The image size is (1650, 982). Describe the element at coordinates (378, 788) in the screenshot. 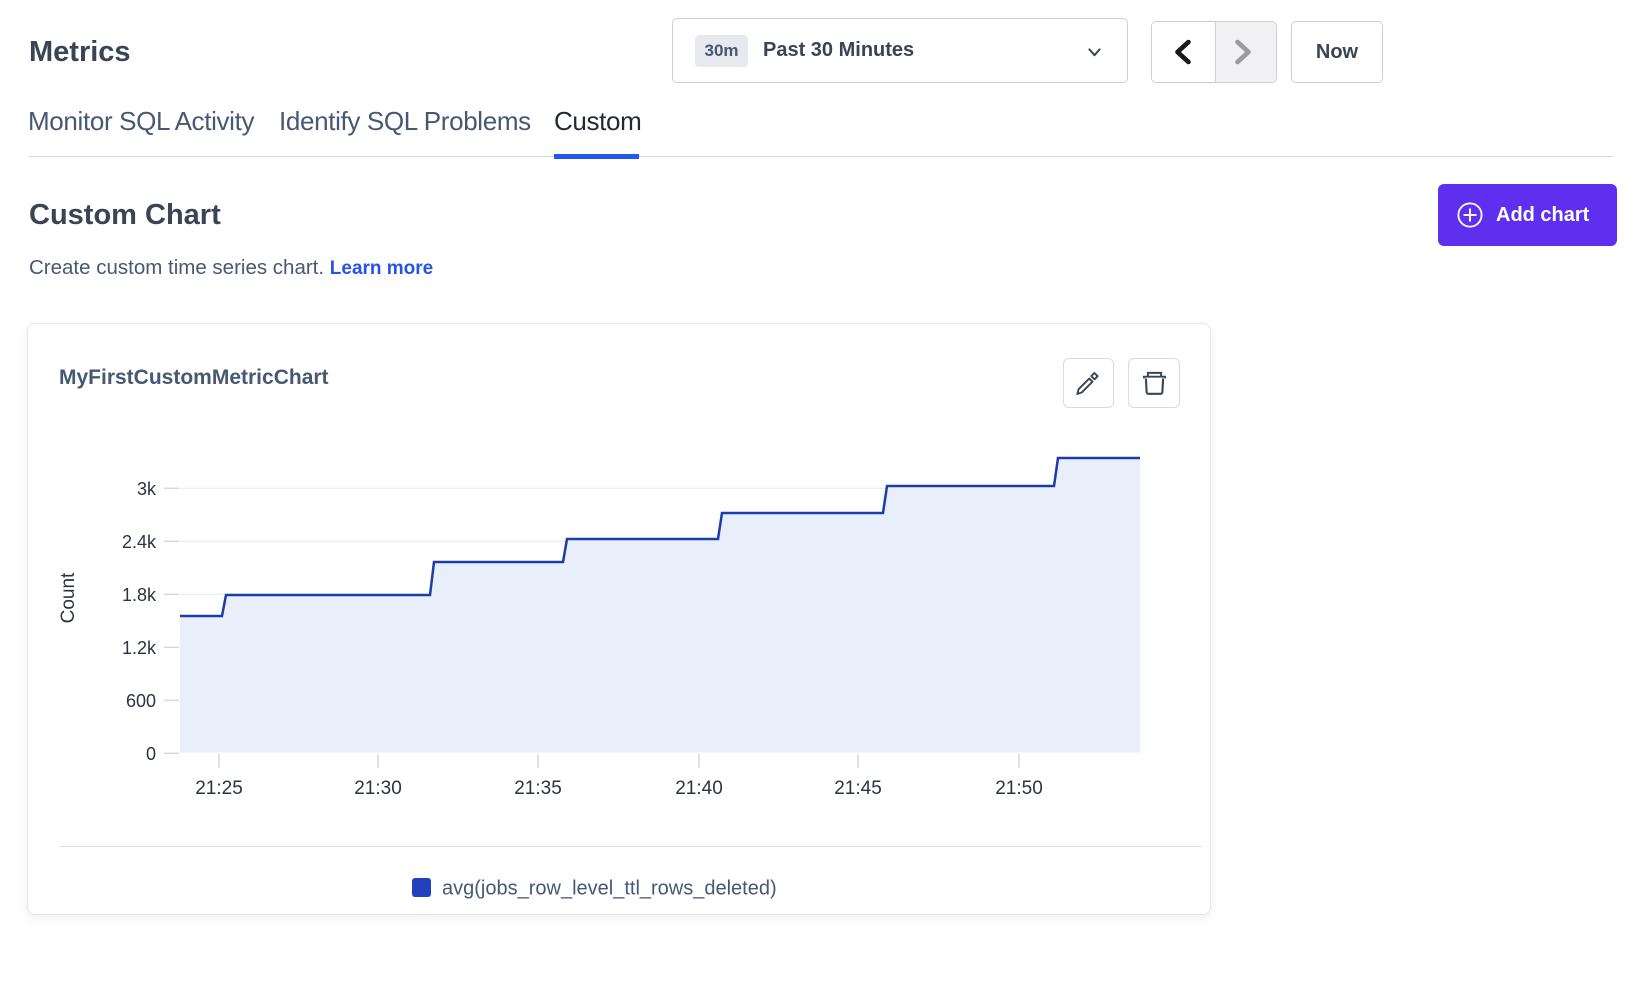

I see `svg-text: 21:30` at that location.